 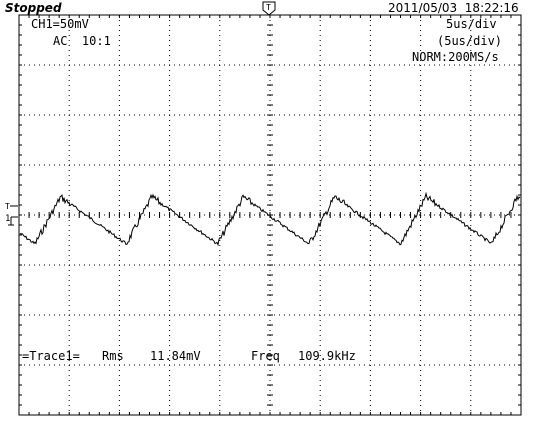 What do you see at coordinates (327, 356) in the screenshot?
I see `measurement-freq-value: 109.9kHz` at bounding box center [327, 356].